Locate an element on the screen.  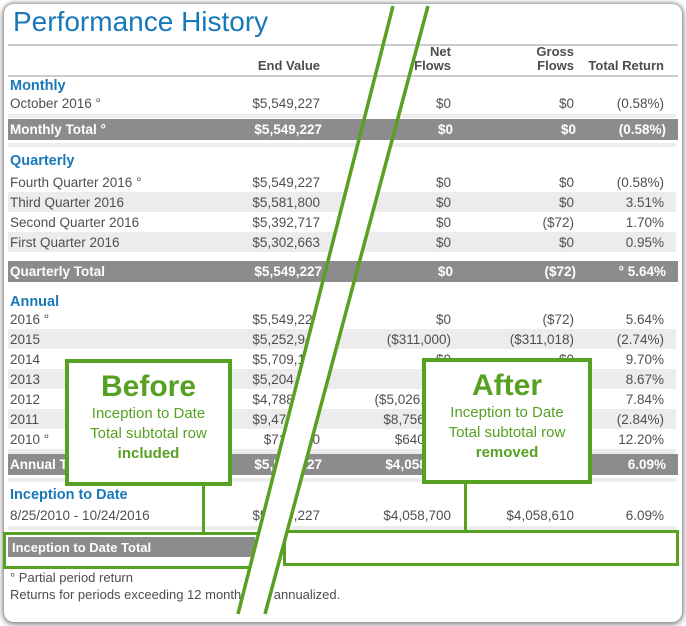
section-heading-quarterly: Quarterly is located at coordinates (42, 161).